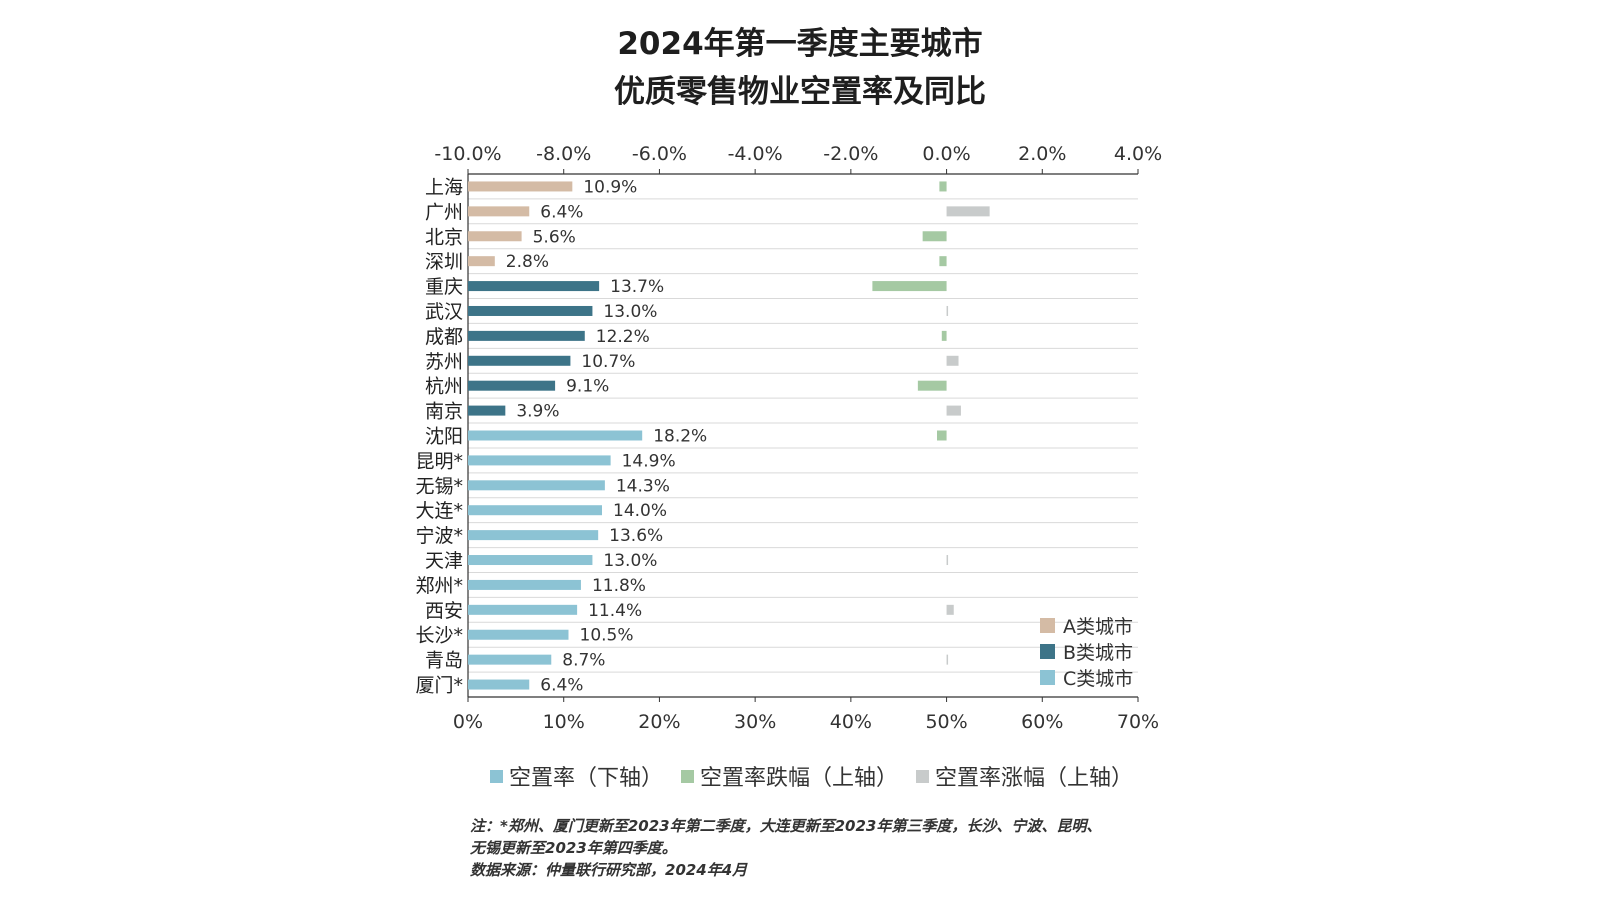 Image resolution: width=1600 pixels, height=912 pixels. I want to click on vacancy-rate-label: 2.8%, so click(527, 262).